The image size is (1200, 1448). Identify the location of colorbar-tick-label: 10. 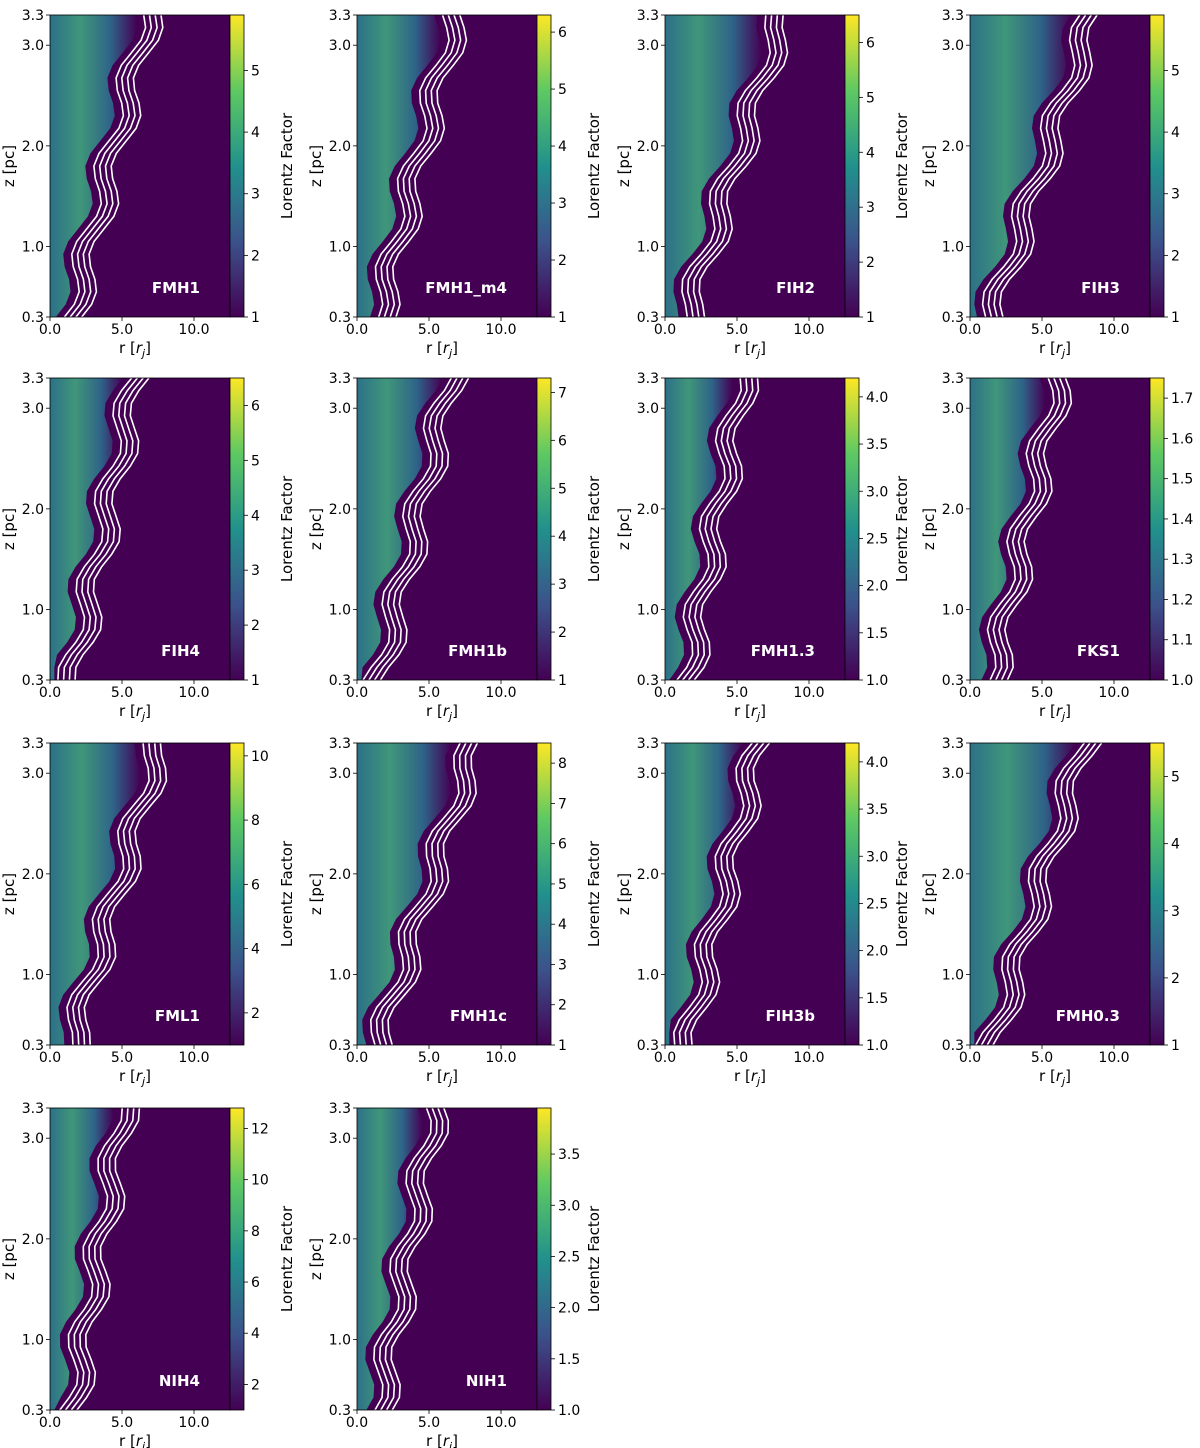
(260, 757).